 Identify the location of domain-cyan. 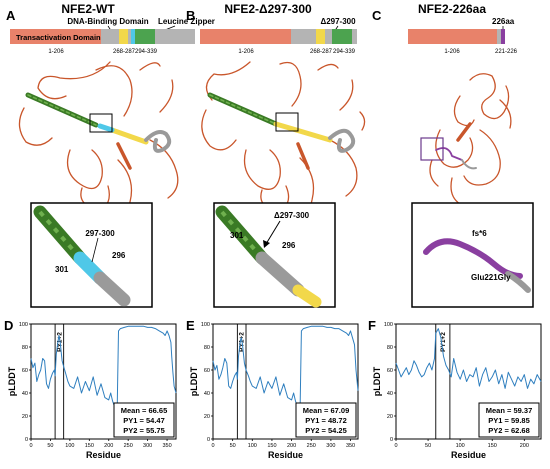
(133, 36).